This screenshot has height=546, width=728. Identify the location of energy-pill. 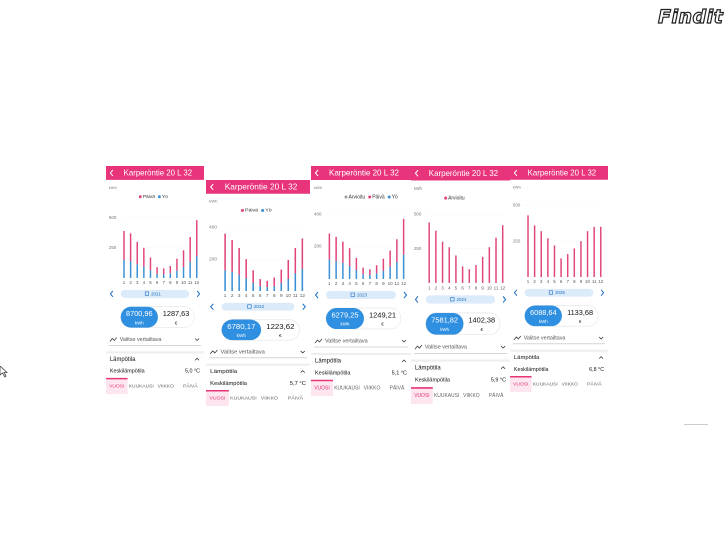
(345, 318).